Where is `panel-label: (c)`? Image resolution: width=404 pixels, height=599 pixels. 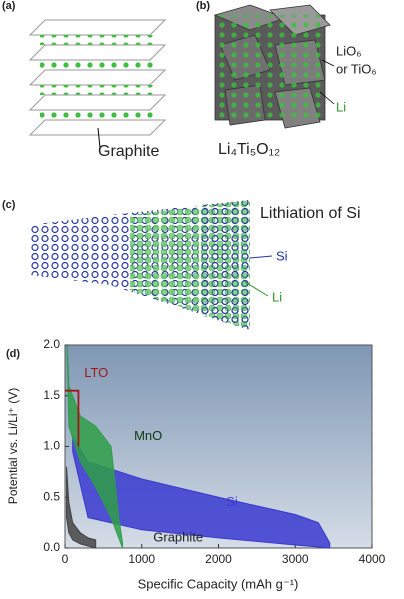
panel-label: (c) is located at coordinates (9, 205).